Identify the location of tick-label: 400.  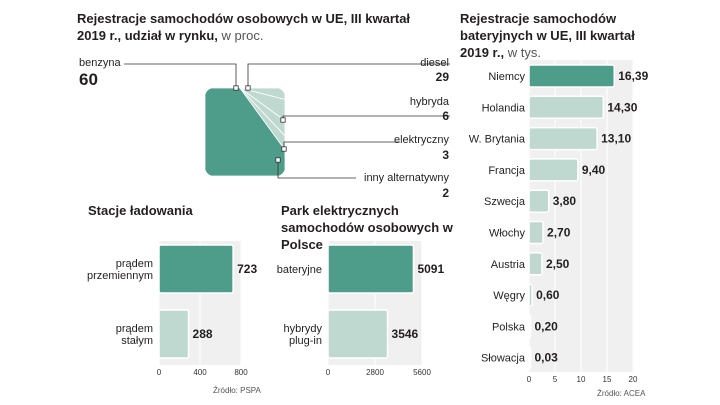
(200, 372).